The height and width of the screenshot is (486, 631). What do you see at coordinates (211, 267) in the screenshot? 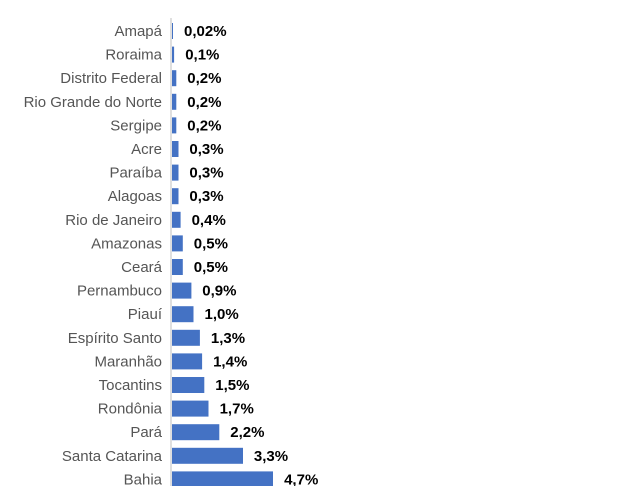
I see `value-label-10: 0,5%` at bounding box center [211, 267].